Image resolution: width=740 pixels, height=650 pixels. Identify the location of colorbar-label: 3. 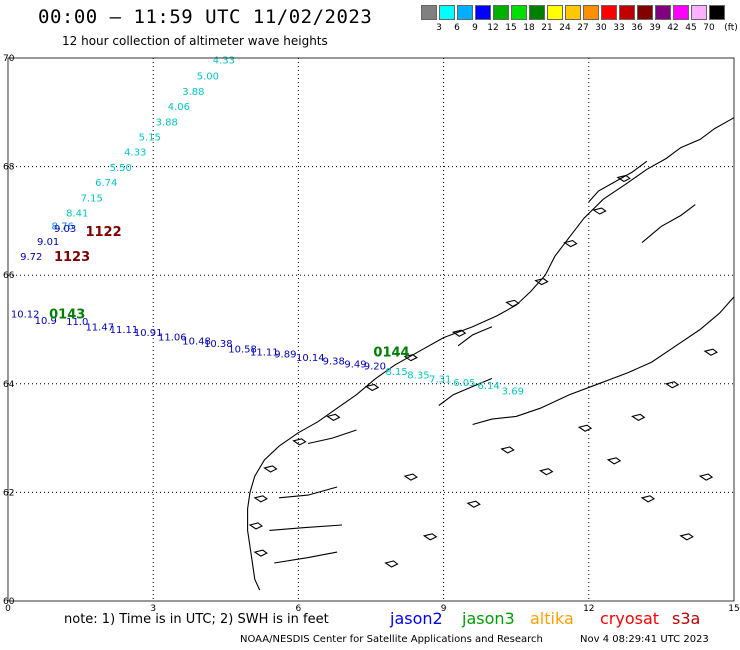
(439, 28).